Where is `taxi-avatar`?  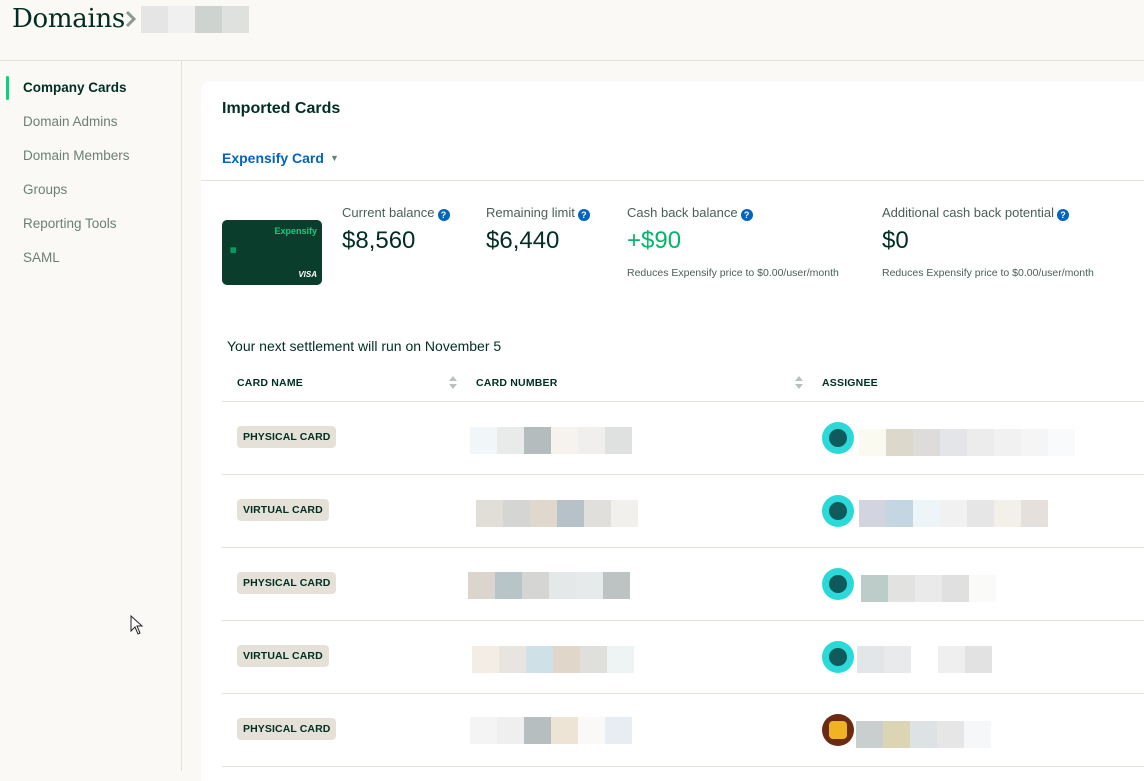
taxi-avatar is located at coordinates (838, 730).